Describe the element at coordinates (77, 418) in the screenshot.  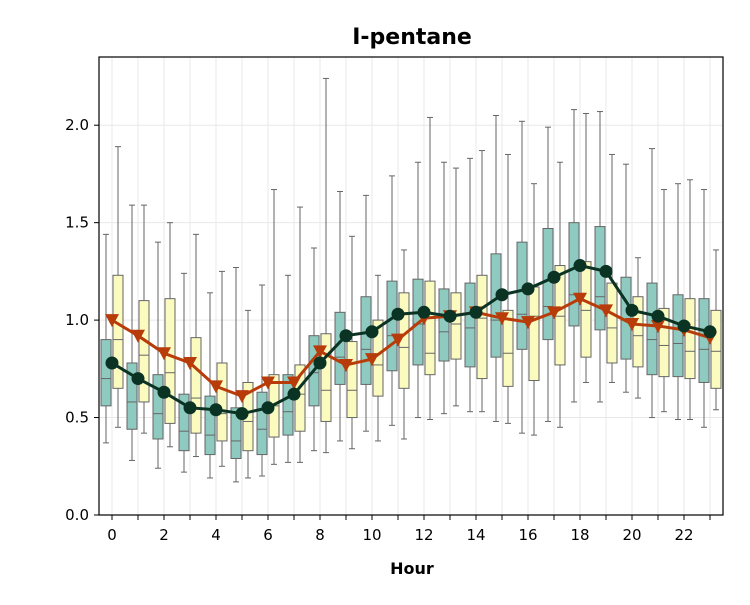
I see `y-tick-label: 0.5` at that location.